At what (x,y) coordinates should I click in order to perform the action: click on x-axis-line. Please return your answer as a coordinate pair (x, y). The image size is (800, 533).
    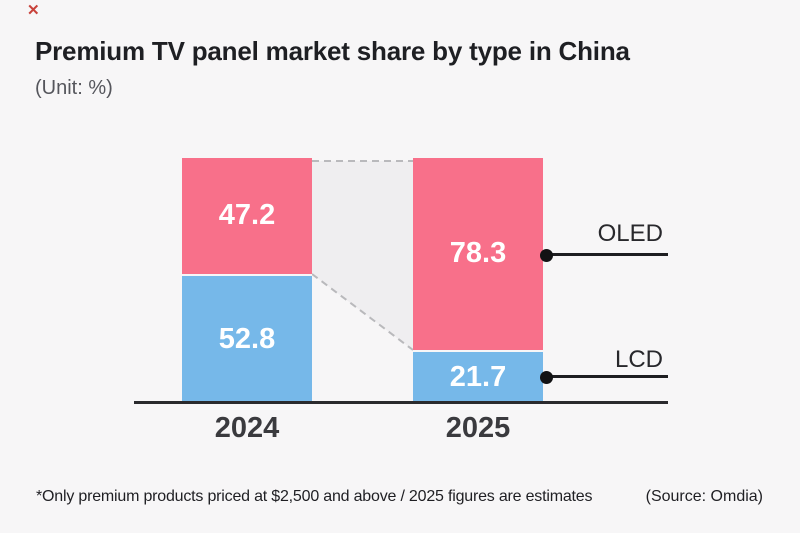
    Looking at the image, I should click on (401, 402).